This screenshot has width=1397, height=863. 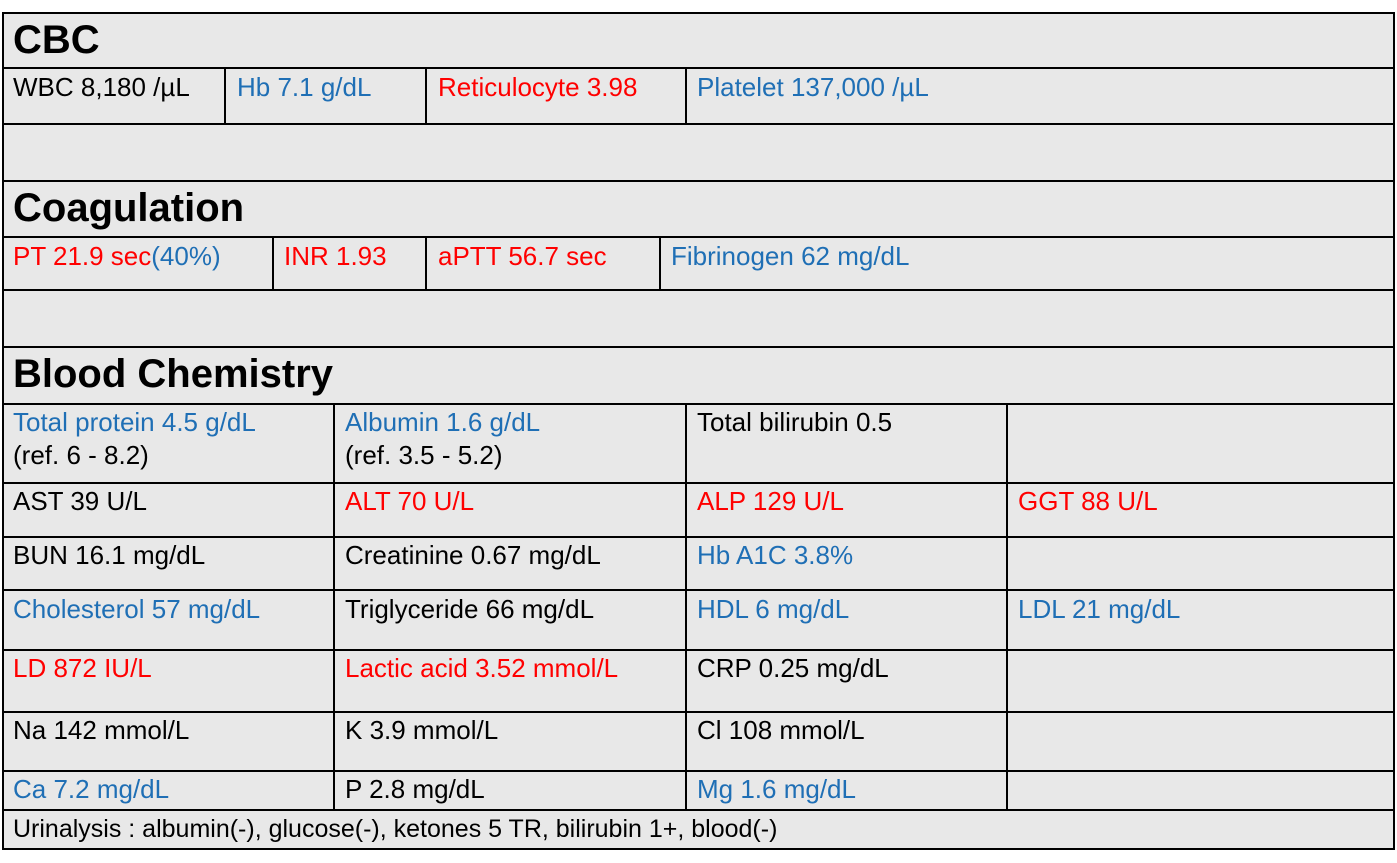 I want to click on total-bilirubin-value: Total bilirubin 0.5, so click(x=795, y=422).